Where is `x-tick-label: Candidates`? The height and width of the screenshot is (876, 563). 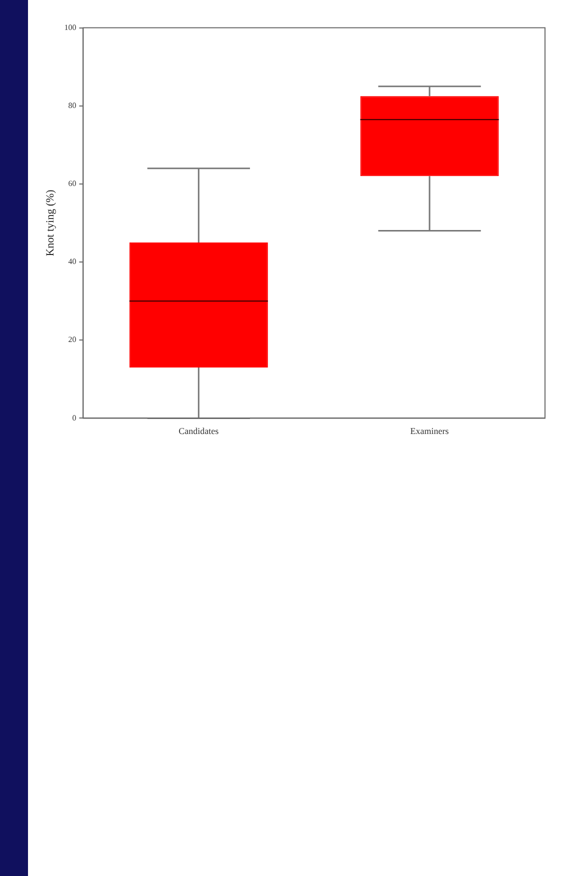
x-tick-label: Candidates is located at coordinates (199, 431).